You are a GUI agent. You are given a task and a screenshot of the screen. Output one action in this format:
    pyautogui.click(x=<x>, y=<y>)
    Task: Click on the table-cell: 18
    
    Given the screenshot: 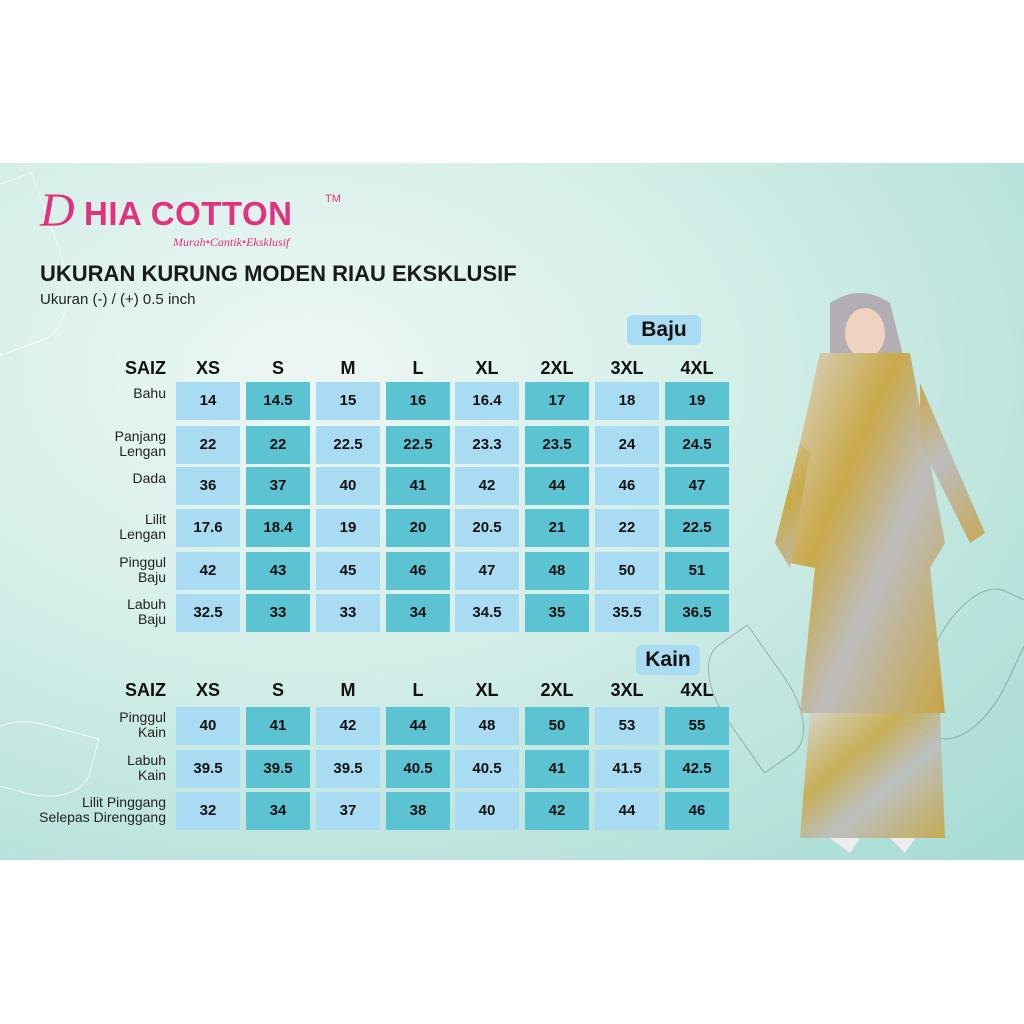 What is the action you would take?
    pyautogui.click(x=627, y=401)
    